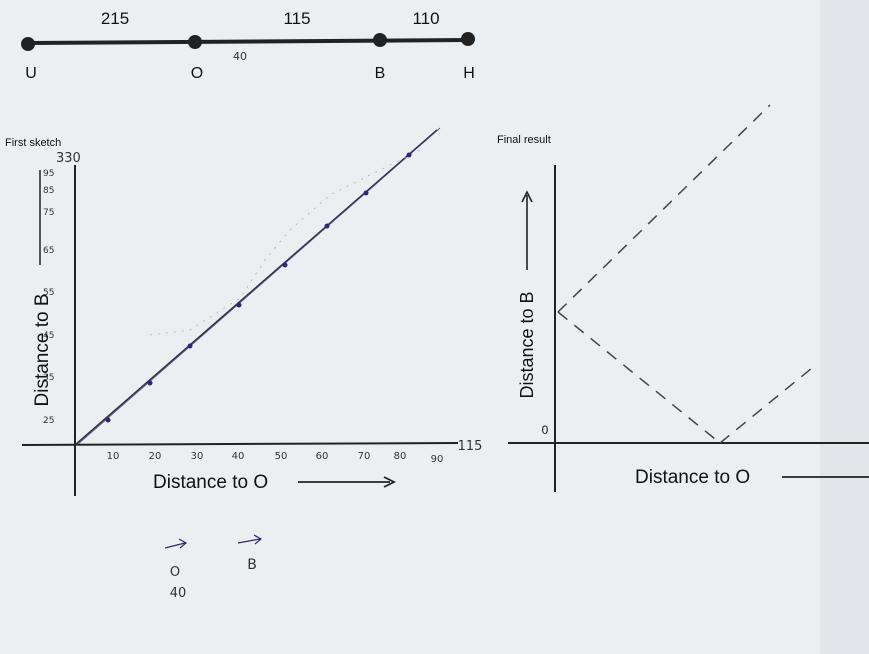  I want to click on notes: O 40 B, so click(213, 567).